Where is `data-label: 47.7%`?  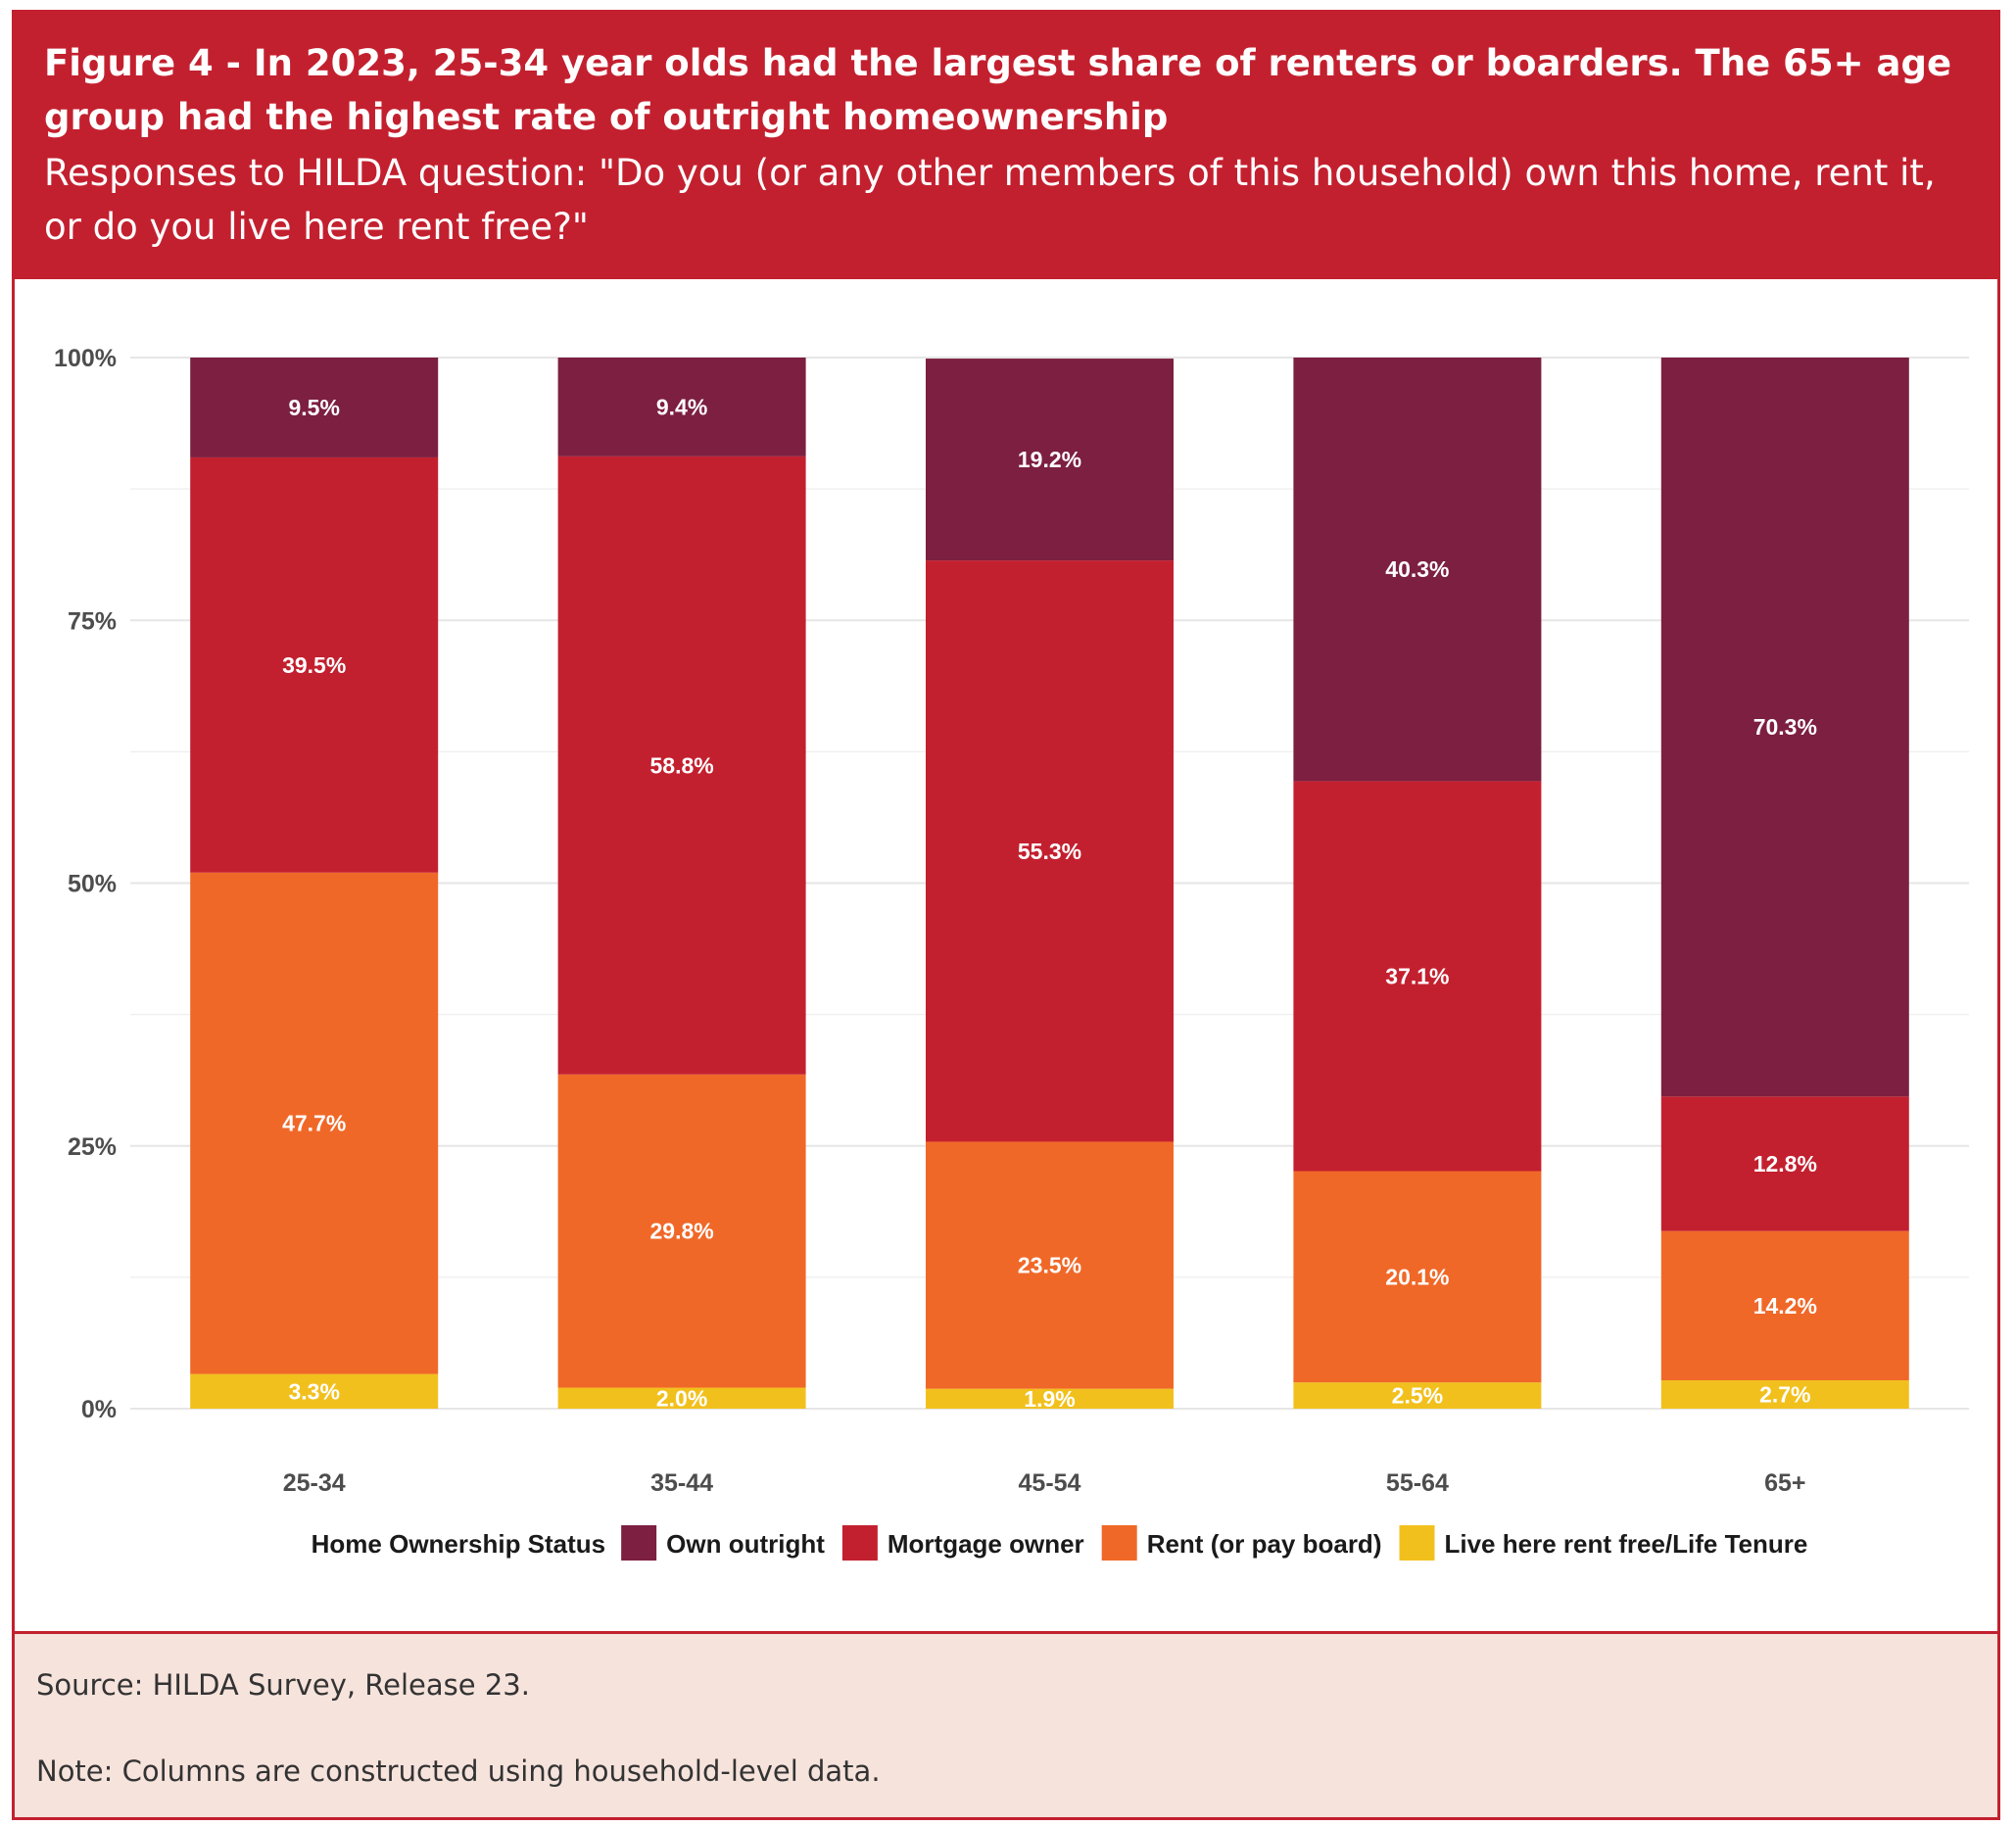 data-label: 47.7% is located at coordinates (314, 1123).